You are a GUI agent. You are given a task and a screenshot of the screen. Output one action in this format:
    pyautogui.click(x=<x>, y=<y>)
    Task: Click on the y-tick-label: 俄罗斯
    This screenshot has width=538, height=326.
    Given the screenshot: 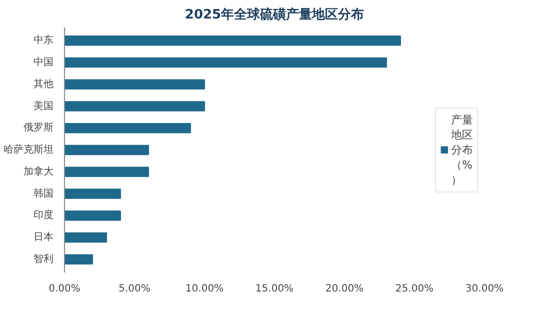 What is the action you would take?
    pyautogui.click(x=39, y=128)
    